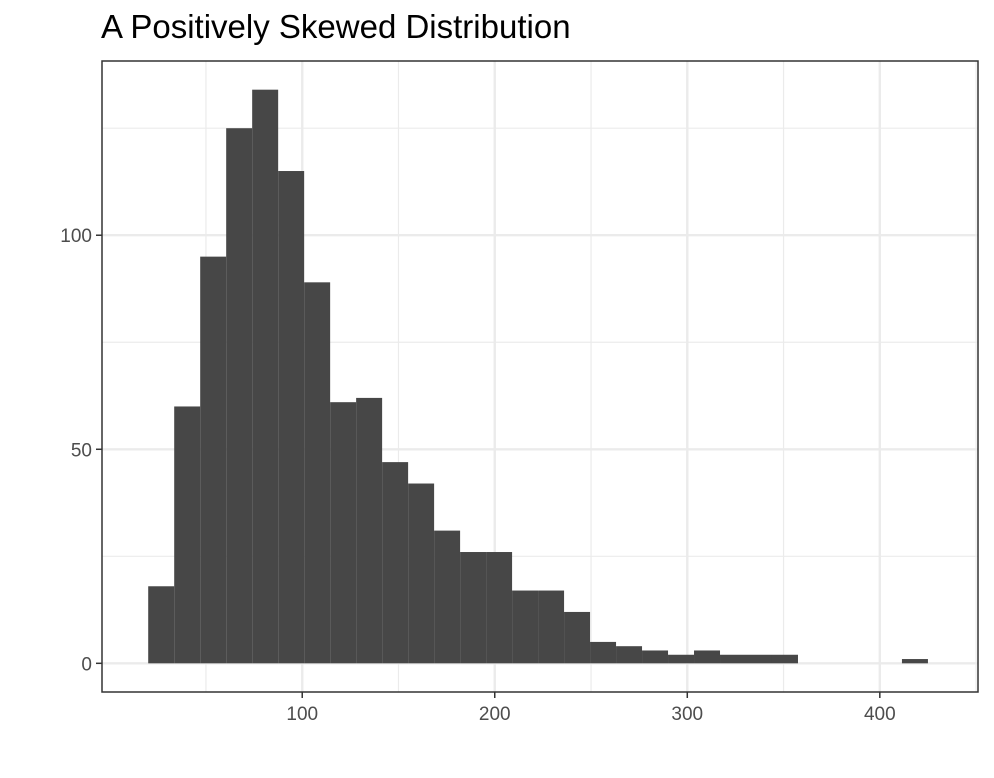 This screenshot has width=994, height=778. Describe the element at coordinates (81, 450) in the screenshot. I see `y-tick-label: 50` at that location.